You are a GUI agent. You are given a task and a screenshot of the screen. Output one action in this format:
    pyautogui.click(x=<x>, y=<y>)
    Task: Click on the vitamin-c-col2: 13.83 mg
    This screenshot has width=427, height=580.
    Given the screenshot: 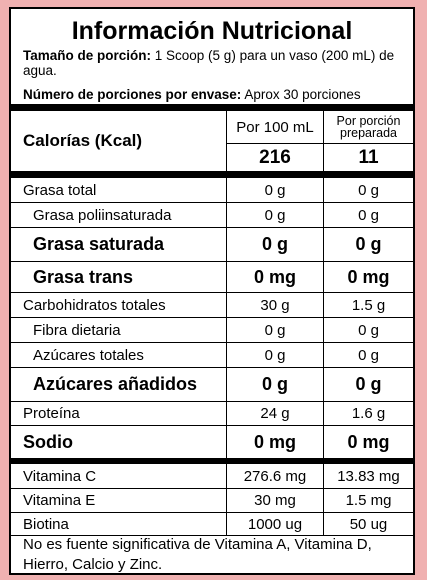 What is the action you would take?
    pyautogui.click(x=368, y=476)
    